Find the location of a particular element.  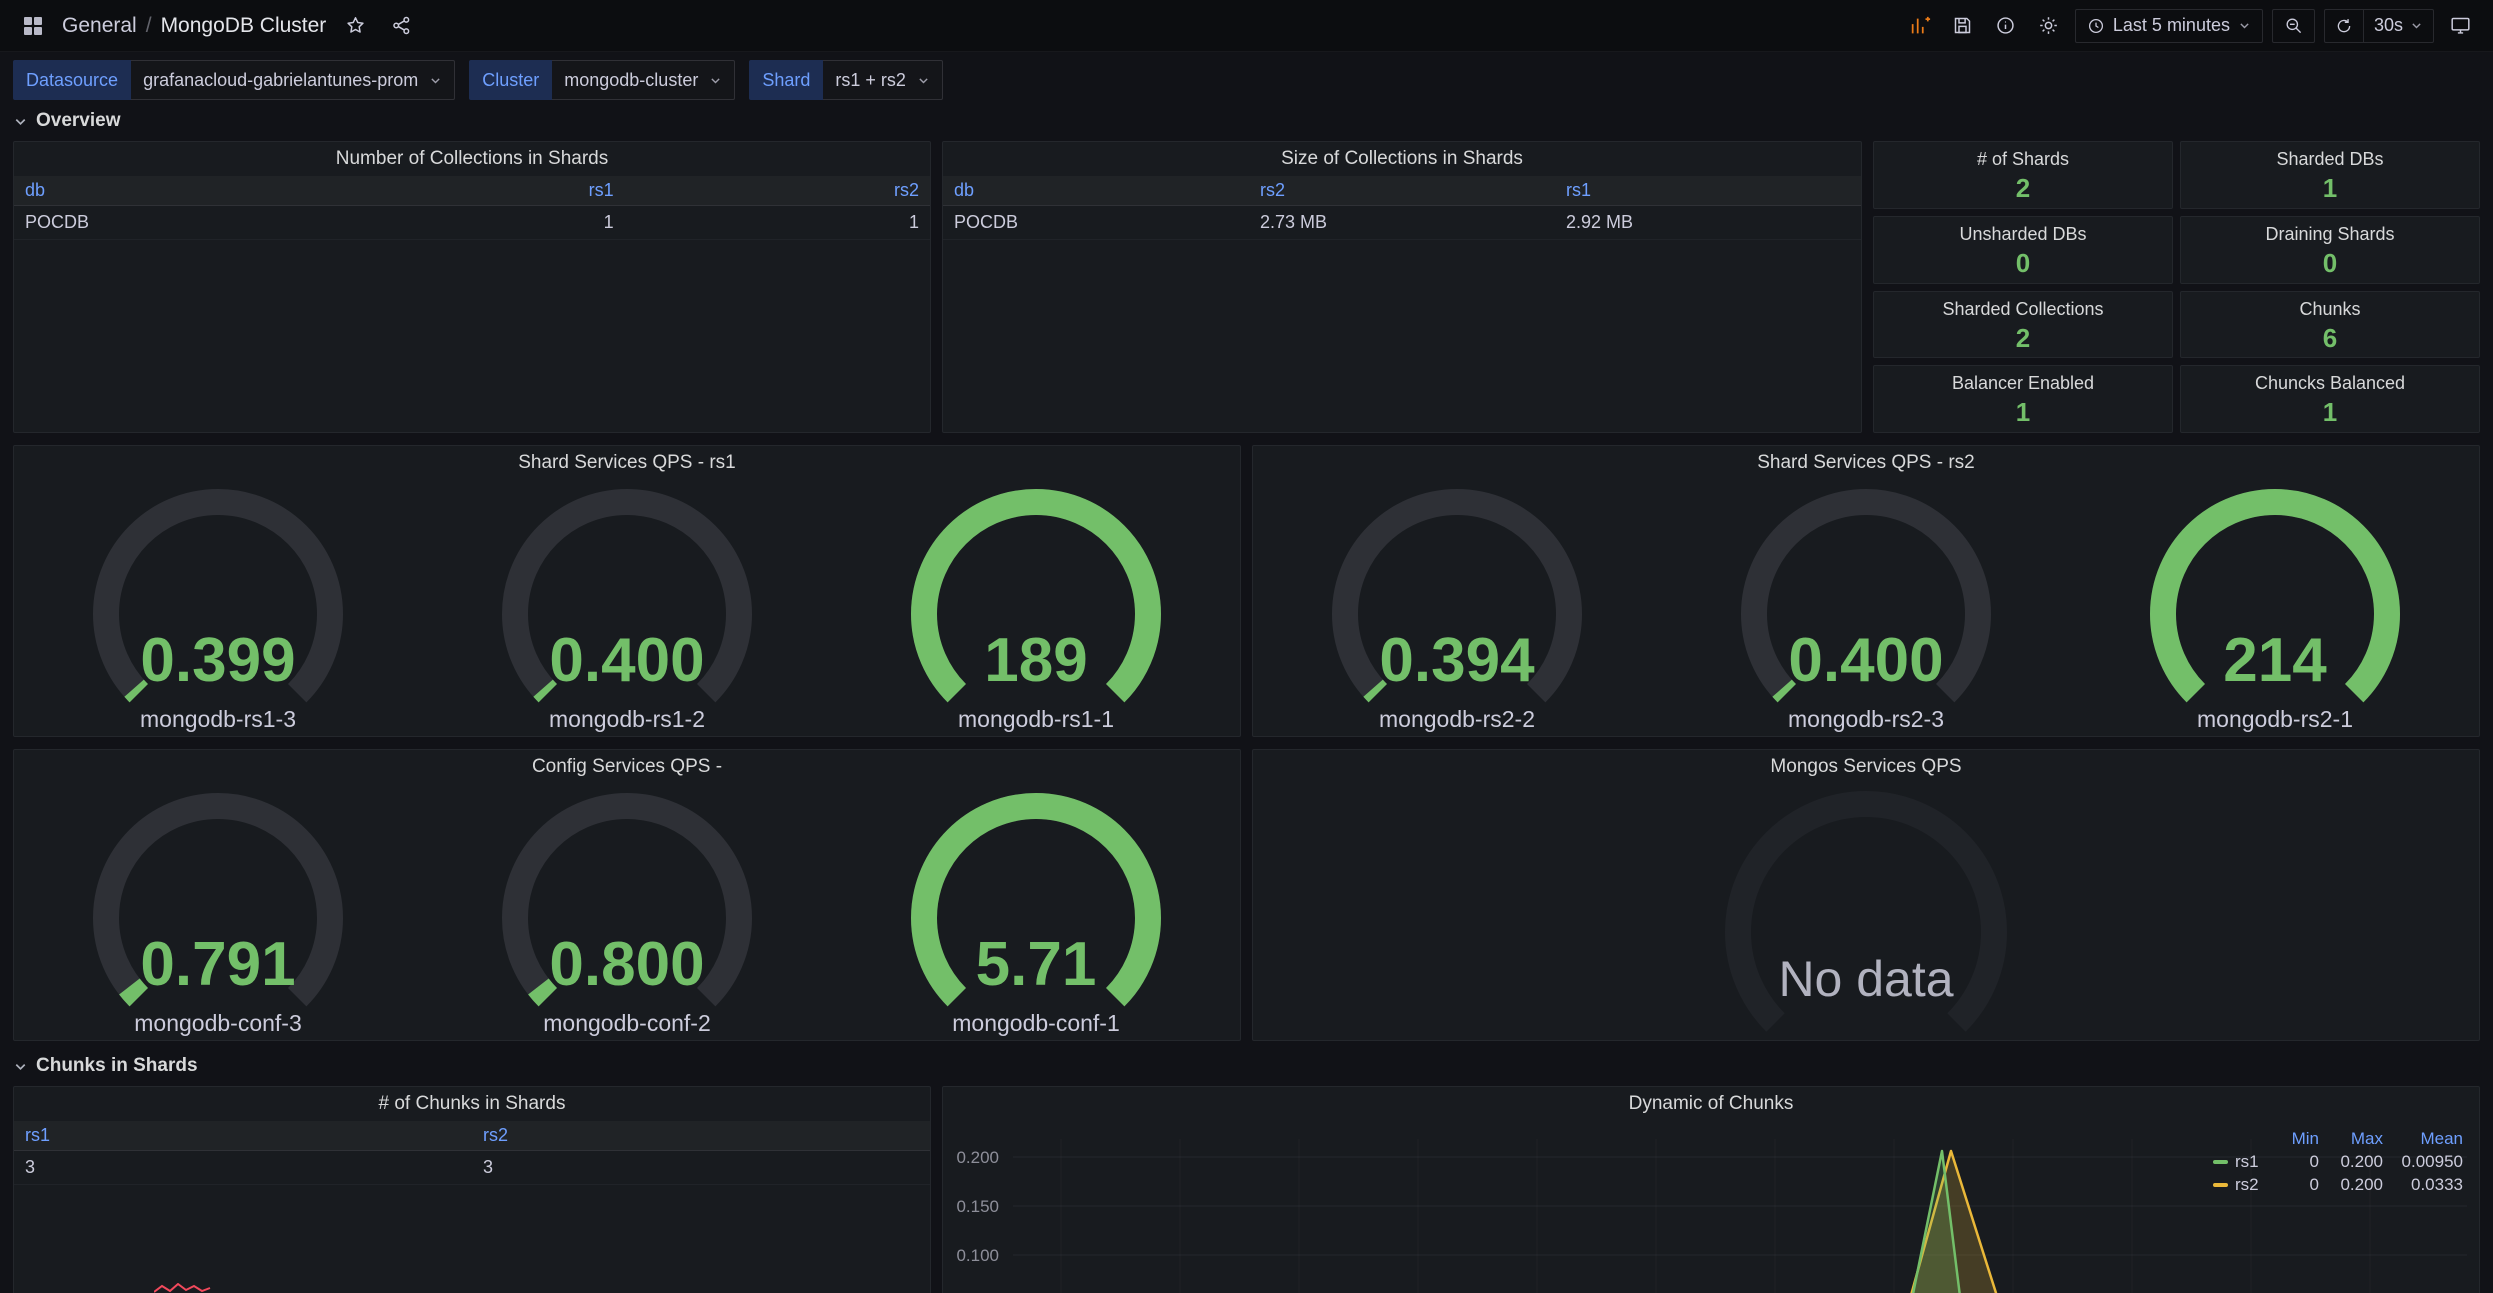

legend-series-rs1: rs1 is located at coordinates (2243, 1161).